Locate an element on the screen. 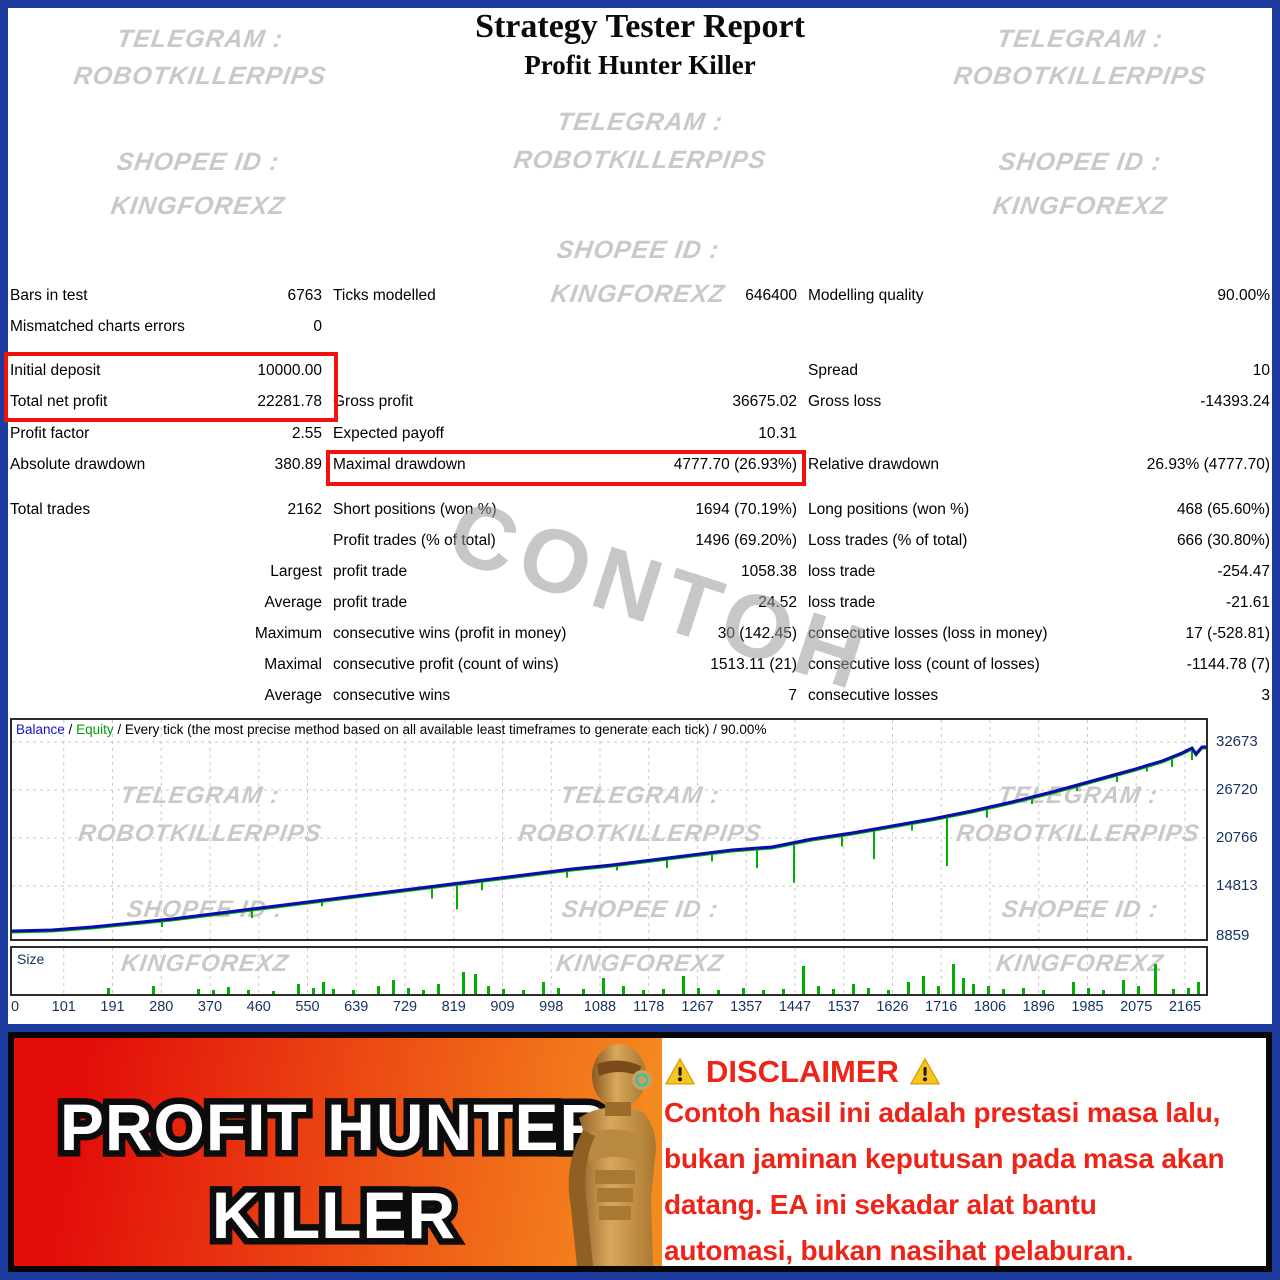  y-axis-tick: 8859 is located at coordinates (1233, 935).